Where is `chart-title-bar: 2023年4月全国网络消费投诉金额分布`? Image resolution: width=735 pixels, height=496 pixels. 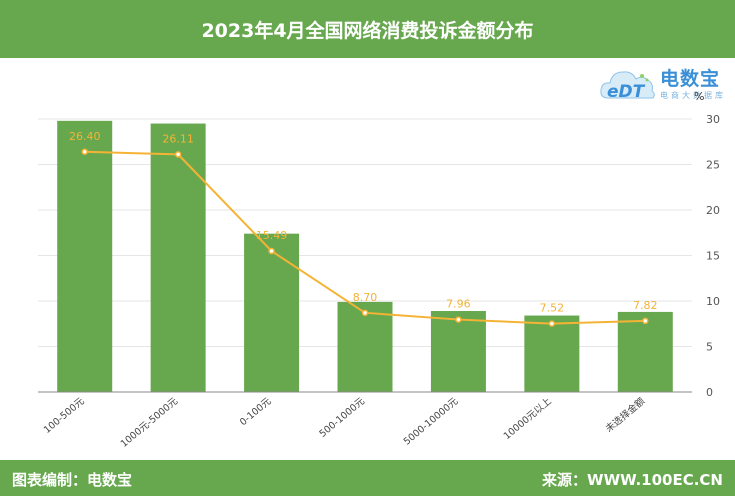 chart-title-bar: 2023年4月全国网络消费投诉金额分布 is located at coordinates (367, 29).